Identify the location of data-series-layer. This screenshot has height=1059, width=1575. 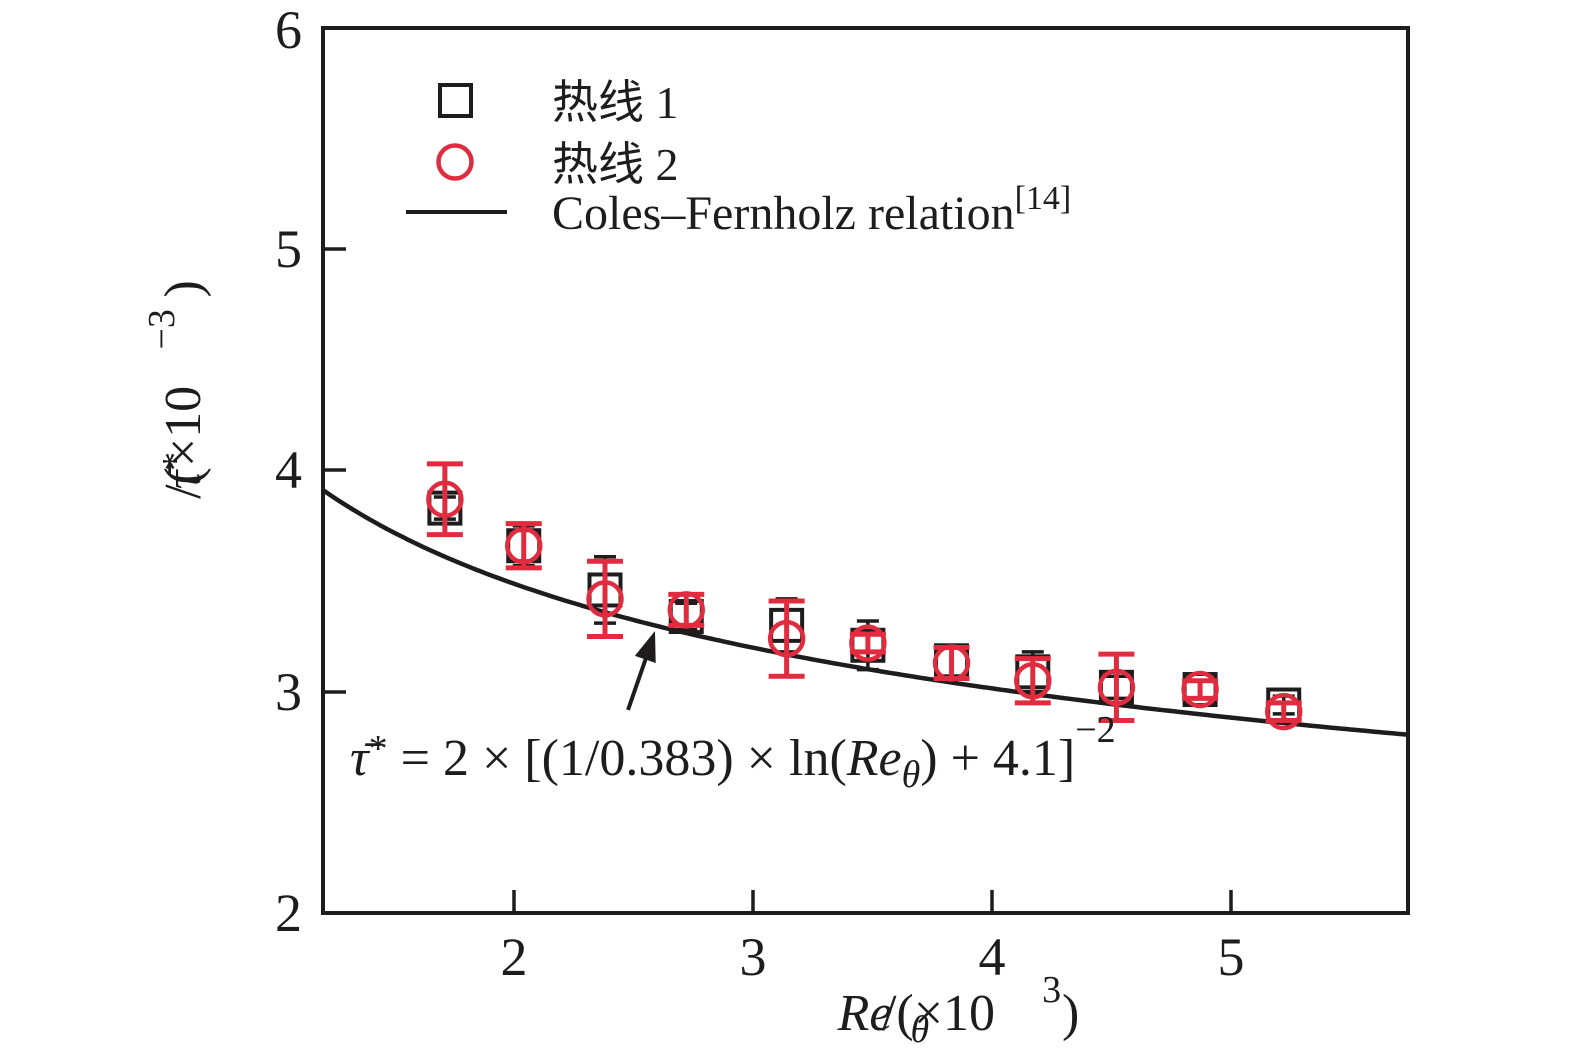
(864, 596).